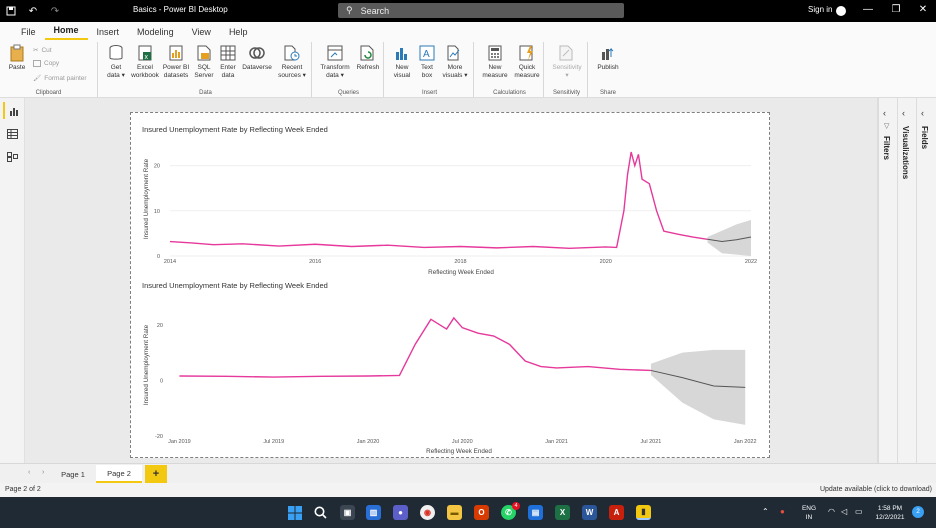 This screenshot has width=936, height=528. I want to click on get-data-label: Get, so click(116, 67).